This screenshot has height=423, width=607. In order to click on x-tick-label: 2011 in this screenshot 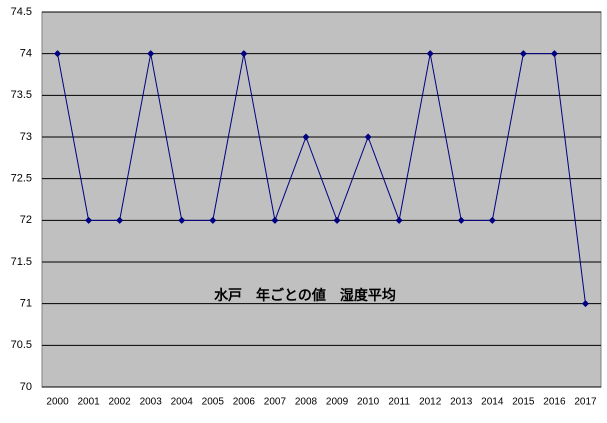, I will do `click(399, 402)`.